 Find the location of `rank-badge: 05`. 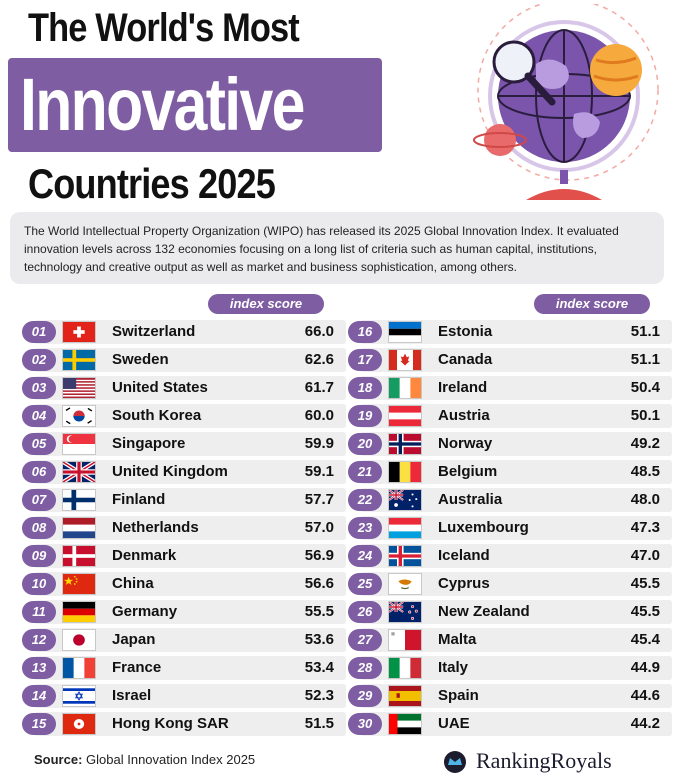

rank-badge: 05 is located at coordinates (39, 444).